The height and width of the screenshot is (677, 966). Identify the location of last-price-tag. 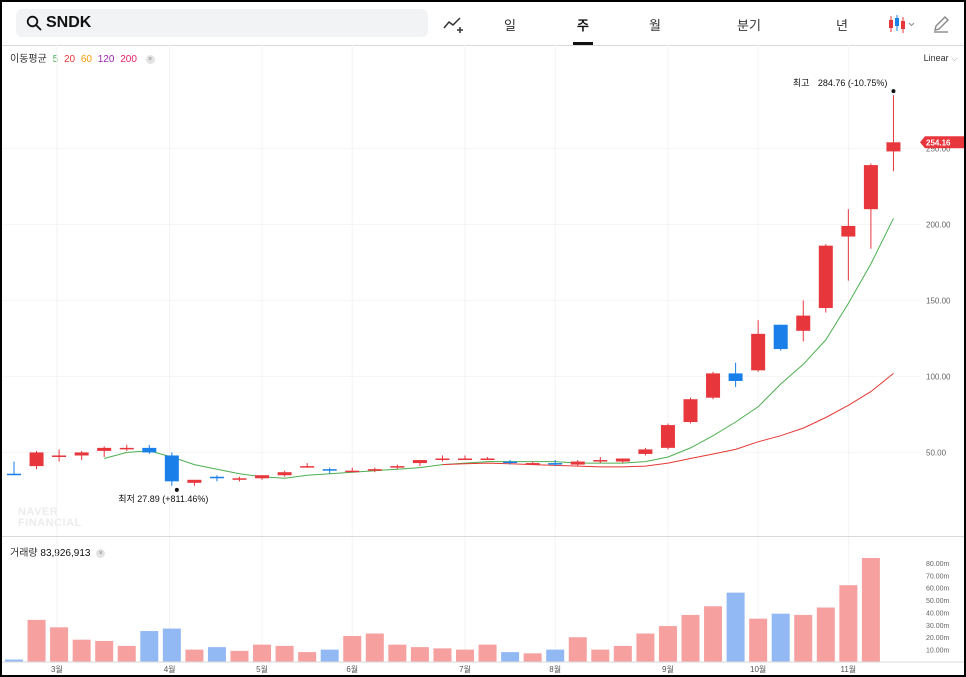
(942, 142).